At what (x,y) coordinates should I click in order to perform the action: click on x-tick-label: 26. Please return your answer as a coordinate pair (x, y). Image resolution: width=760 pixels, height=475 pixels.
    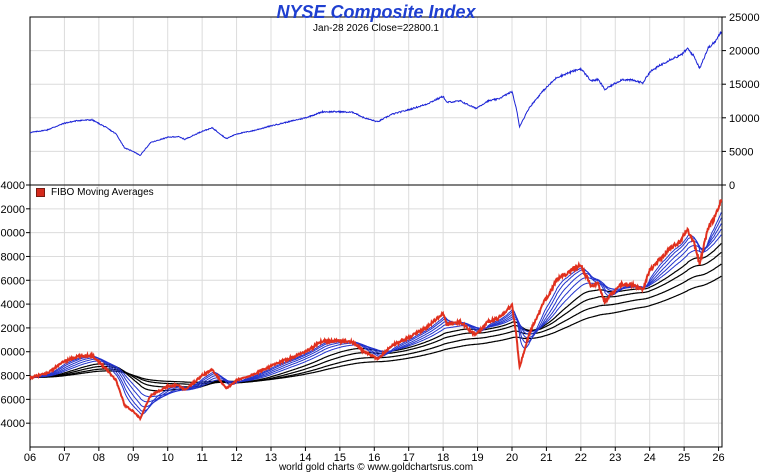
    Looking at the image, I should click on (718, 458).